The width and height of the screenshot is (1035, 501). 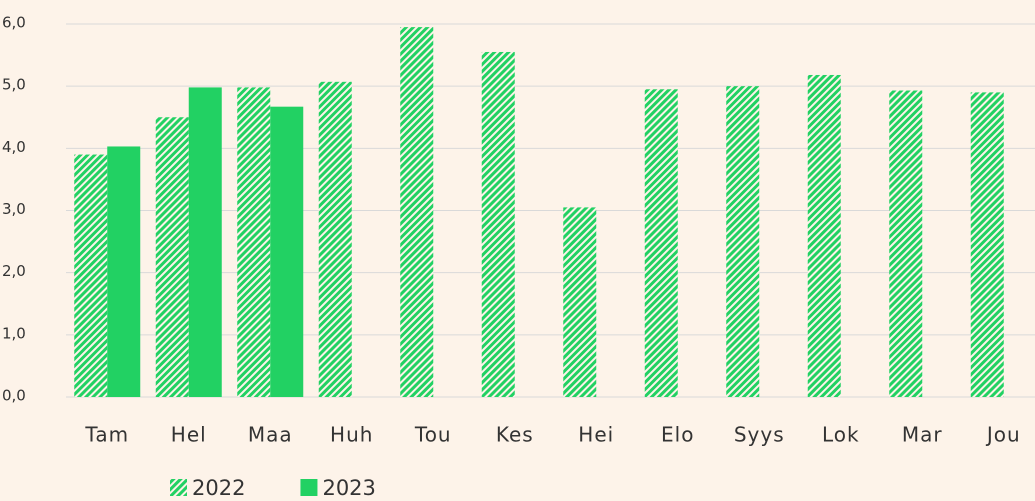 I want to click on y-tick-label: 3,0, so click(x=14, y=209).